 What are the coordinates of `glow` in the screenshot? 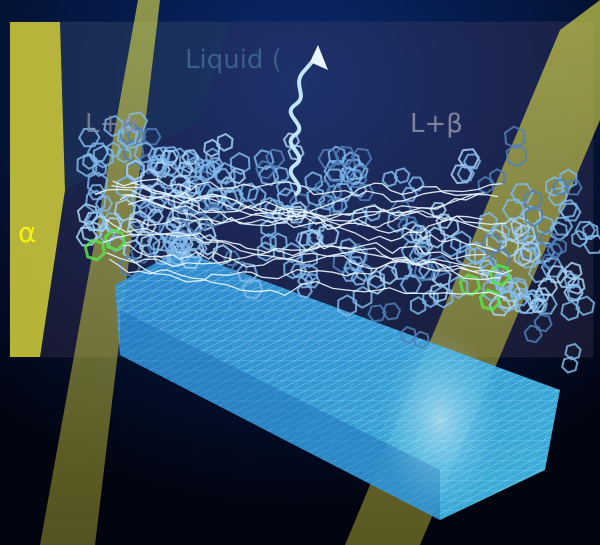 It's located at (440, 420).